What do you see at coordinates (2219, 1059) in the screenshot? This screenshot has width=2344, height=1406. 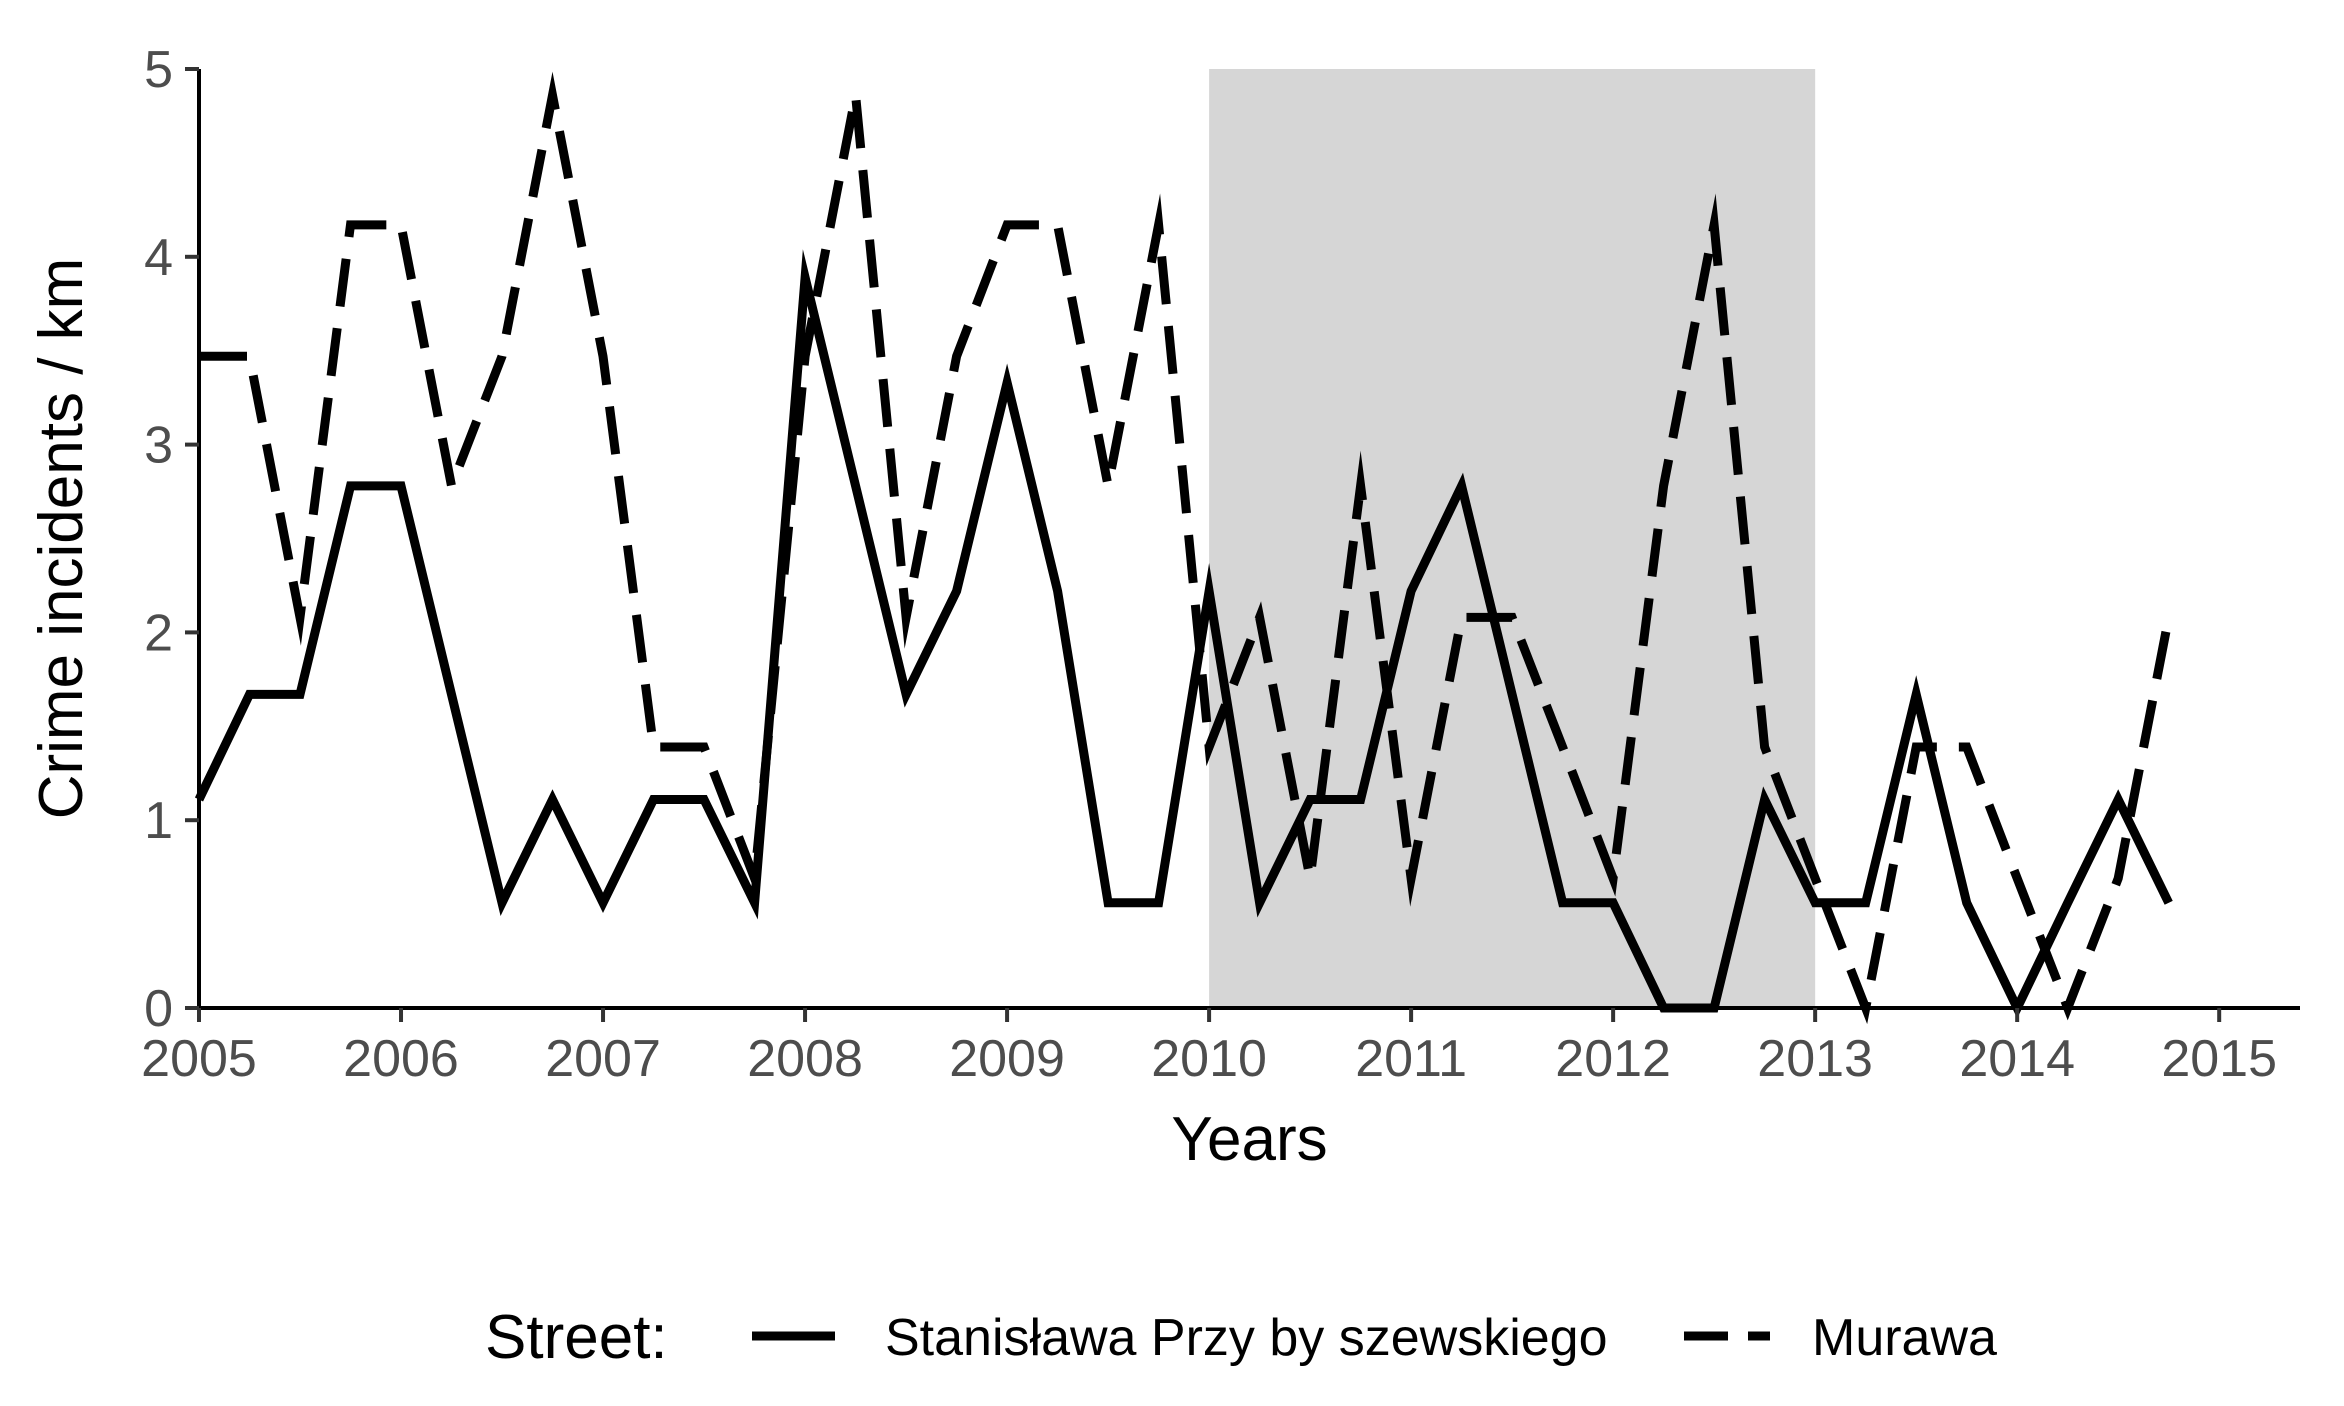 I see `x-tick-label: 2015` at bounding box center [2219, 1059].